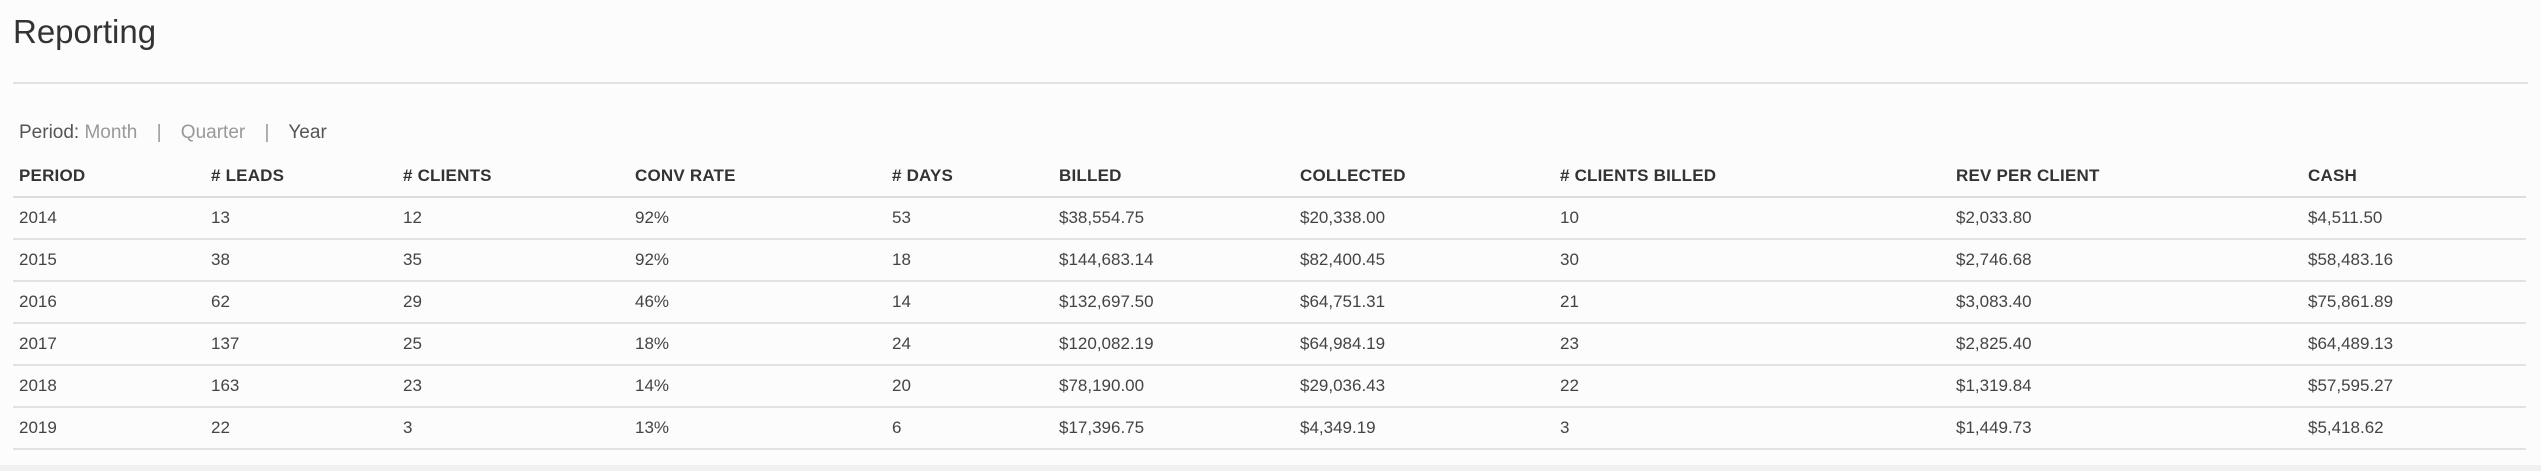  Describe the element at coordinates (1173, 177) in the screenshot. I see `column-header-billed: BILLED` at that location.